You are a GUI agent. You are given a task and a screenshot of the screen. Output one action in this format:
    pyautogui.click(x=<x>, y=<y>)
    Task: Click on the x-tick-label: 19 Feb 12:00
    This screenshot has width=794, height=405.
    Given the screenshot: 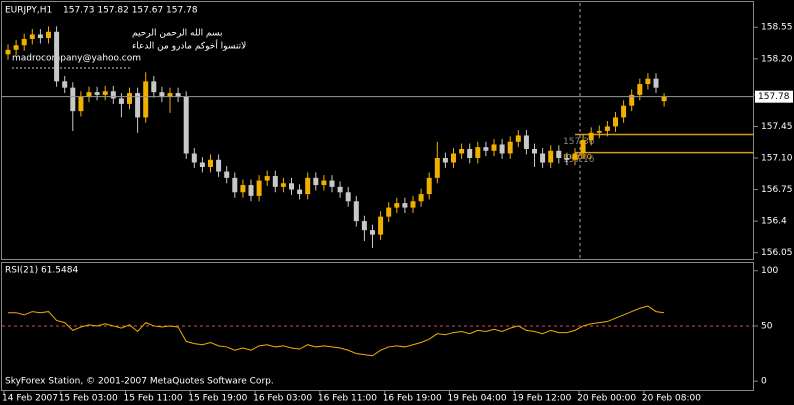 What is the action you would take?
    pyautogui.click(x=541, y=399)
    